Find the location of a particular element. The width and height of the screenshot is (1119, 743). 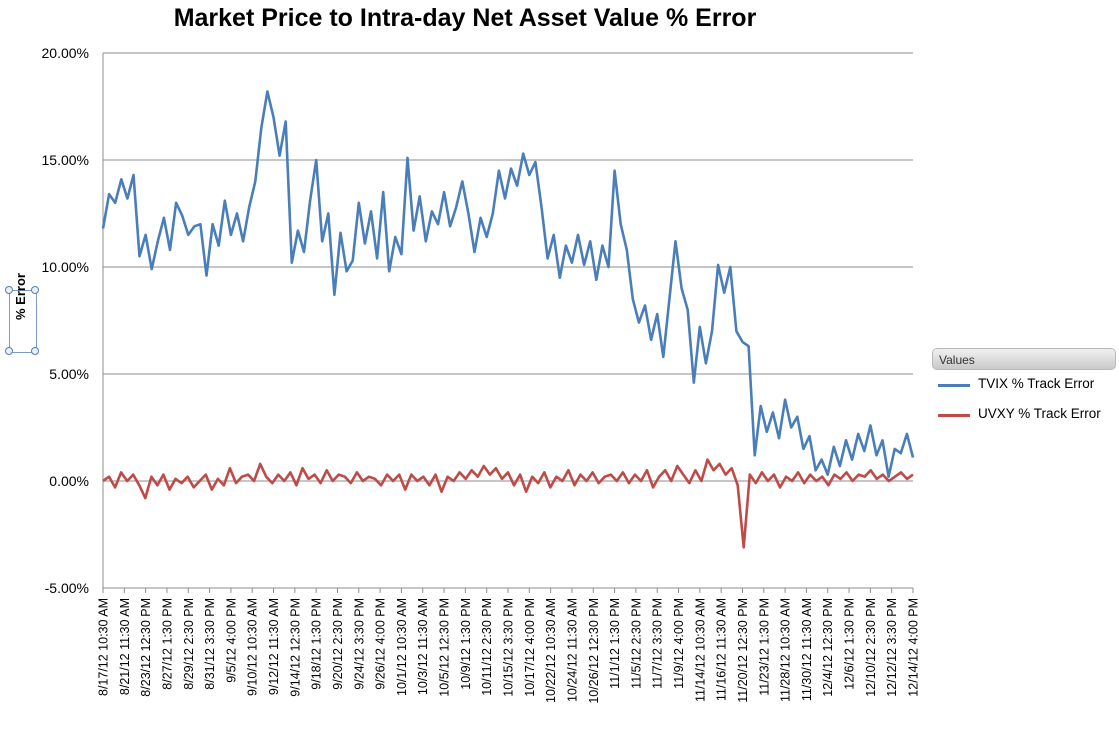

x-tick-label: 9/18/12 1:30 PM is located at coordinates (317, 644).